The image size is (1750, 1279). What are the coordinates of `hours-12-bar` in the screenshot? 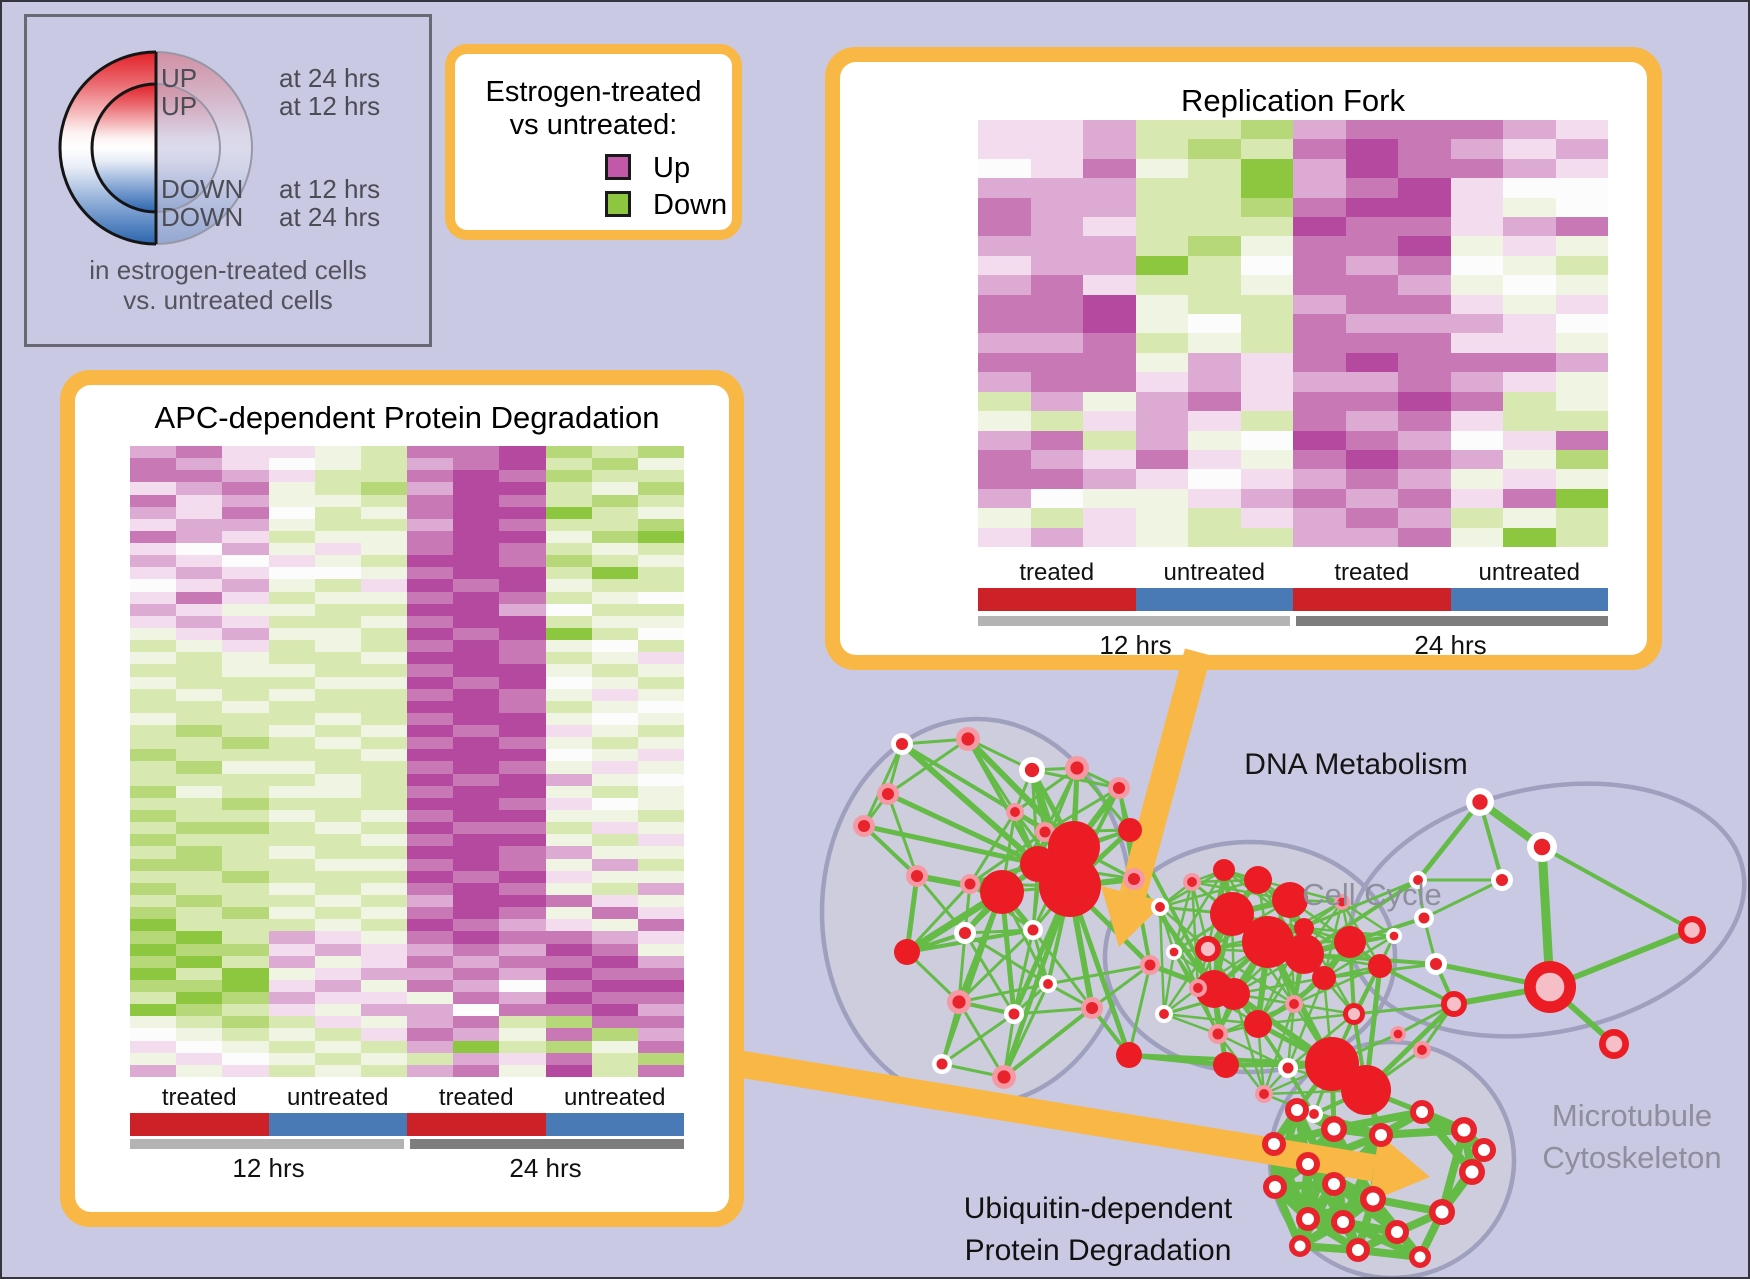 It's located at (1134, 621).